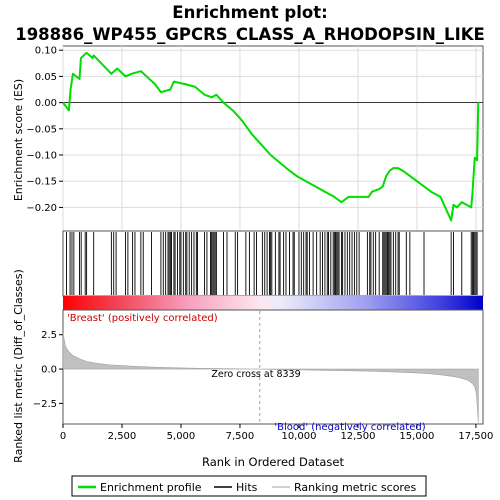  I want to click on es-y-tick-label: −0.05, so click(41, 129).